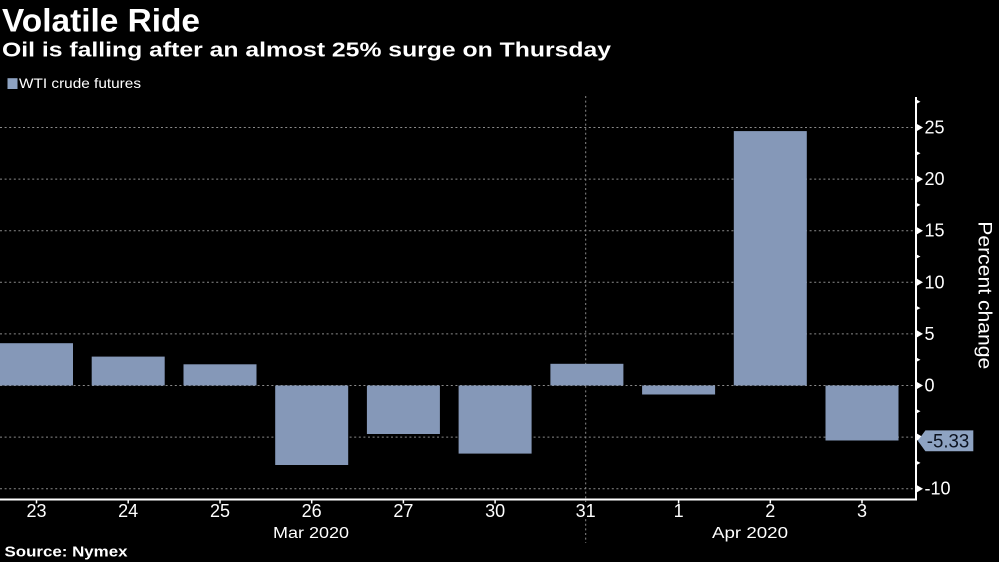 This screenshot has height=562, width=999. What do you see at coordinates (679, 511) in the screenshot?
I see `svg-text: 1` at bounding box center [679, 511].